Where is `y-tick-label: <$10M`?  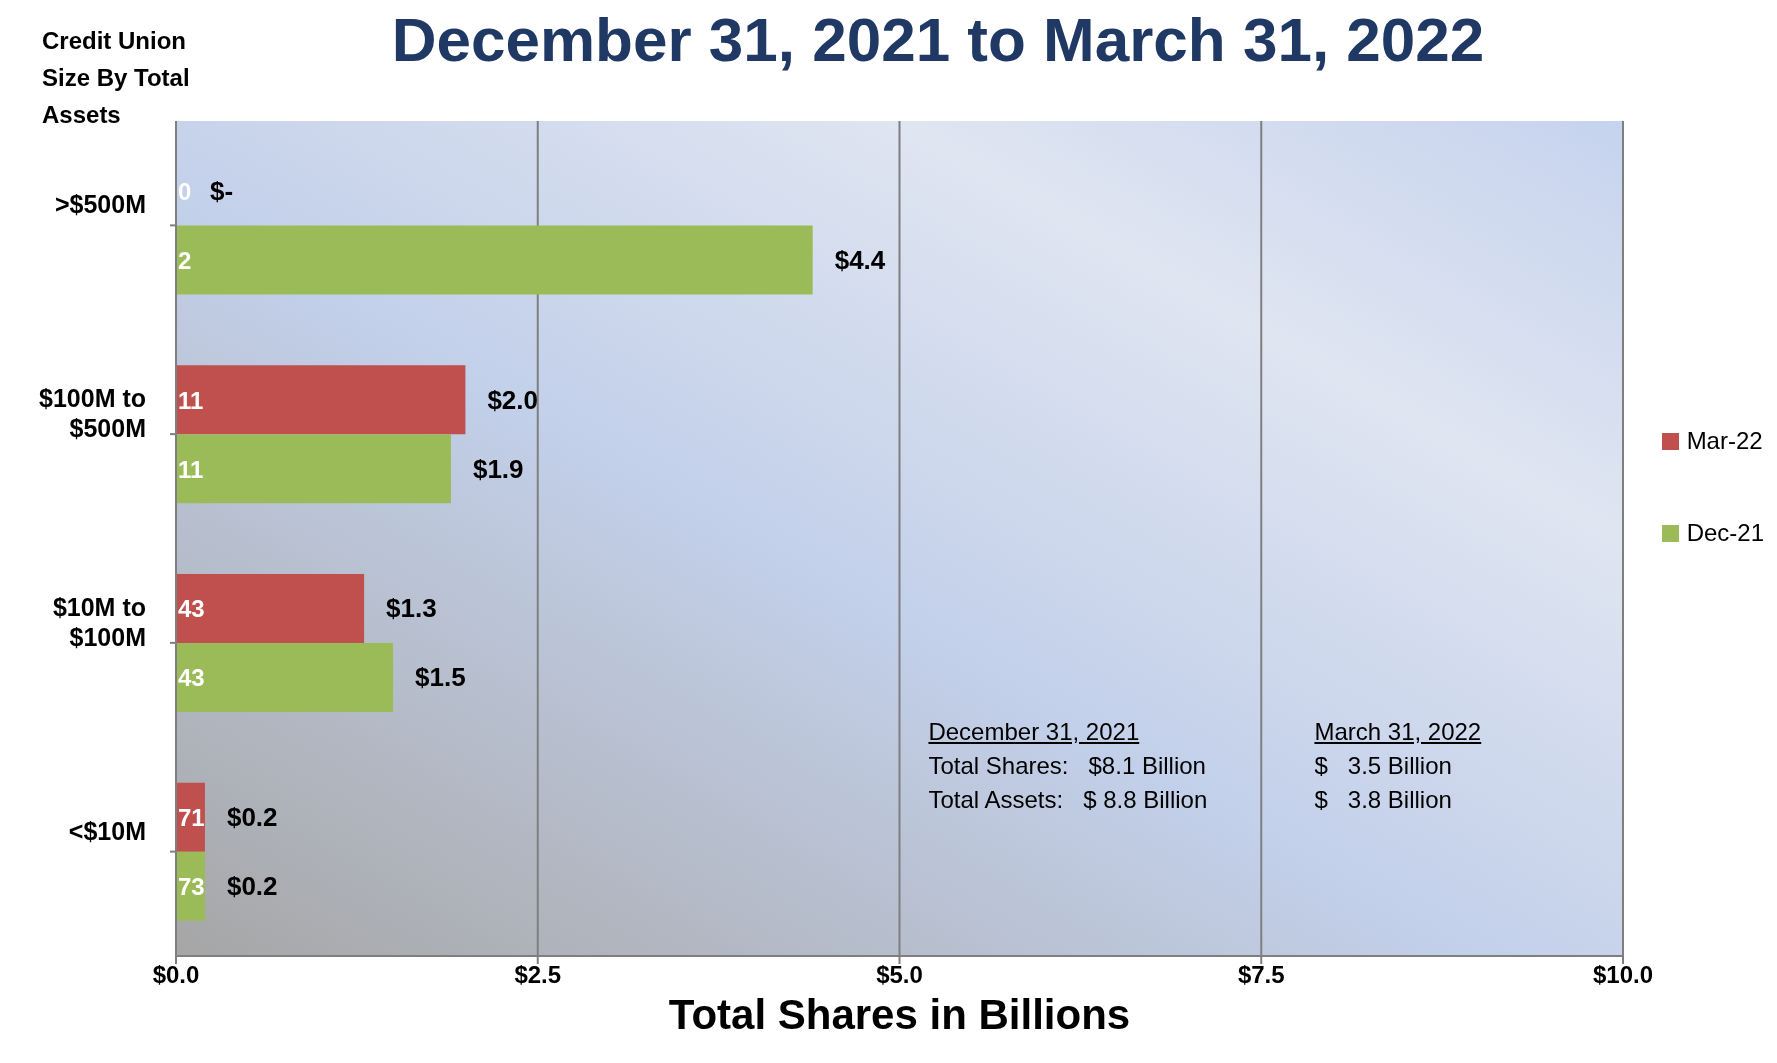
y-tick-label: <$10M is located at coordinates (107, 830).